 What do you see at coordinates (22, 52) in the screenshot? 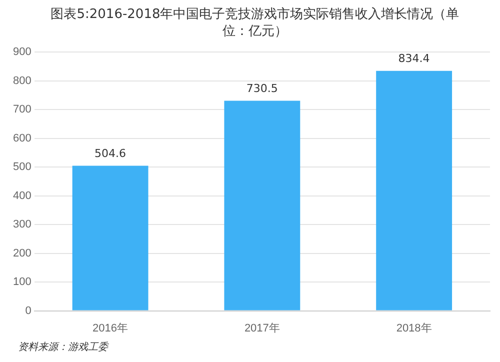
I see `y-tick-label: 900` at bounding box center [22, 52].